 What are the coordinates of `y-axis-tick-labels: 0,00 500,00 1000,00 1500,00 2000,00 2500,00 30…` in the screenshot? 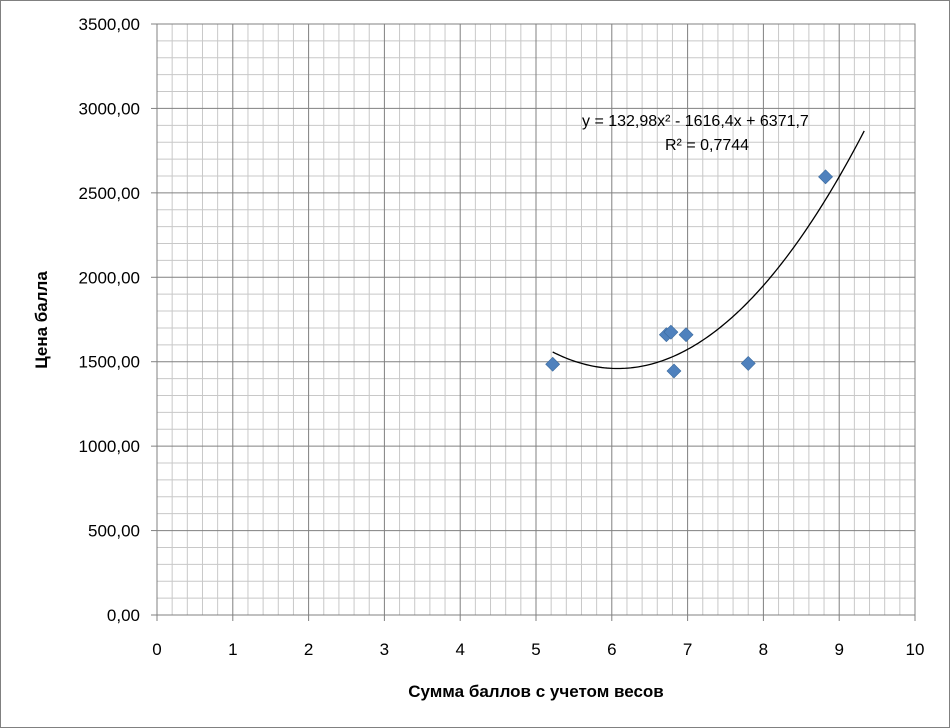 It's located at (118, 320).